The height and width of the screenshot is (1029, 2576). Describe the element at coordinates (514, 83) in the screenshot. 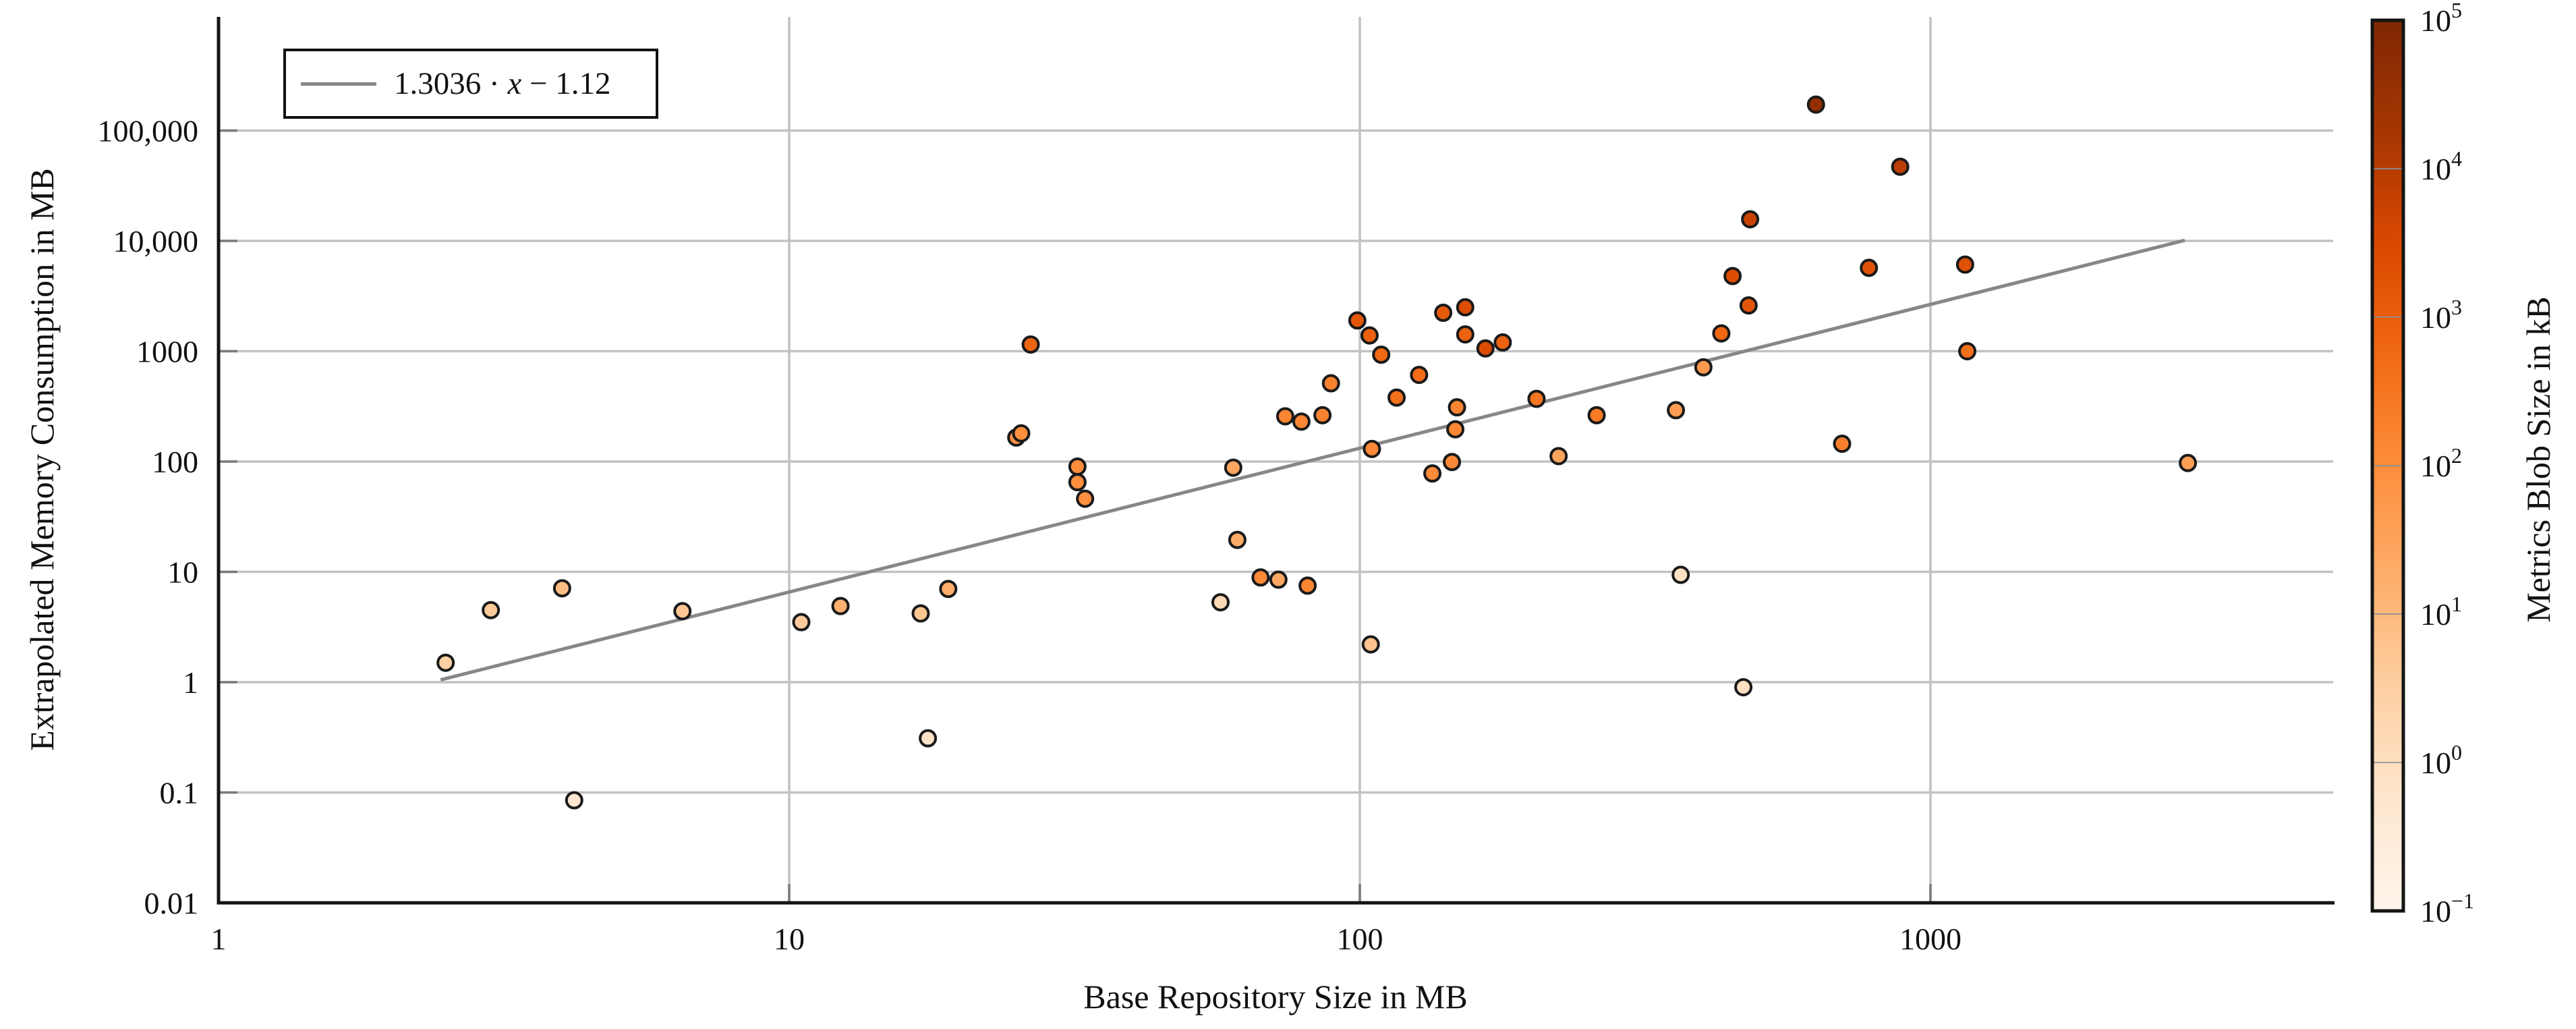

I see `legend-variable: x` at that location.